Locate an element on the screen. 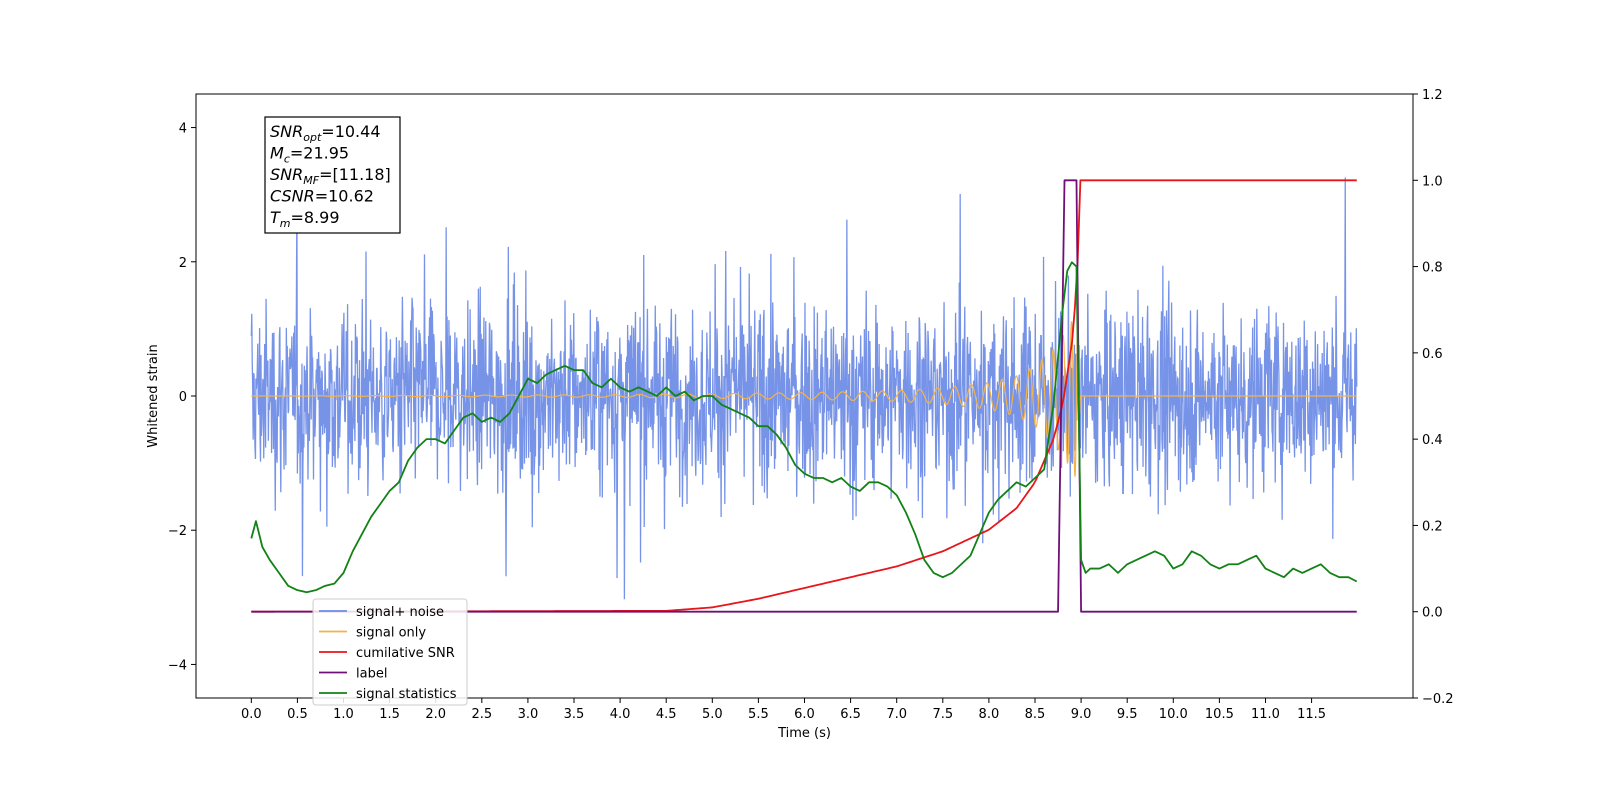 This screenshot has height=804, width=1600. x-tick-label: 7.0 is located at coordinates (896, 714).